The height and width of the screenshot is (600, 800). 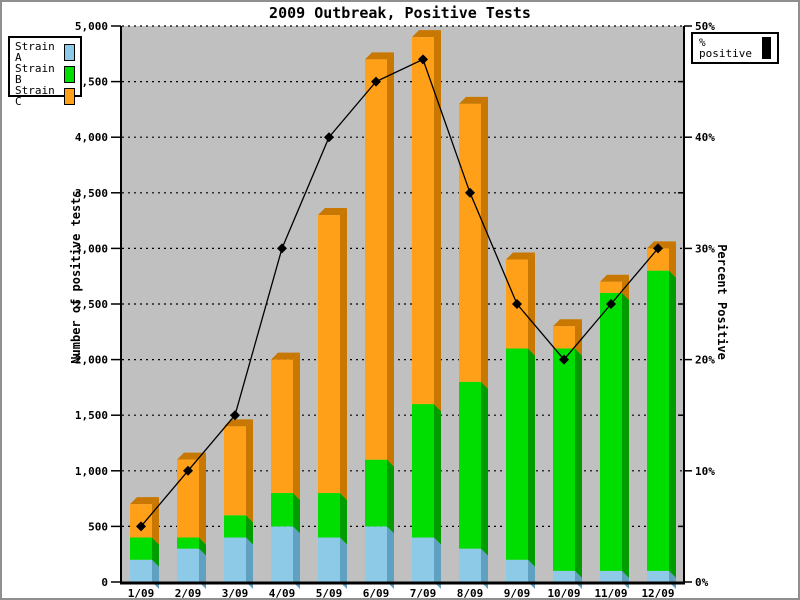 I want to click on svg-text: 6/09, so click(x=376, y=593).